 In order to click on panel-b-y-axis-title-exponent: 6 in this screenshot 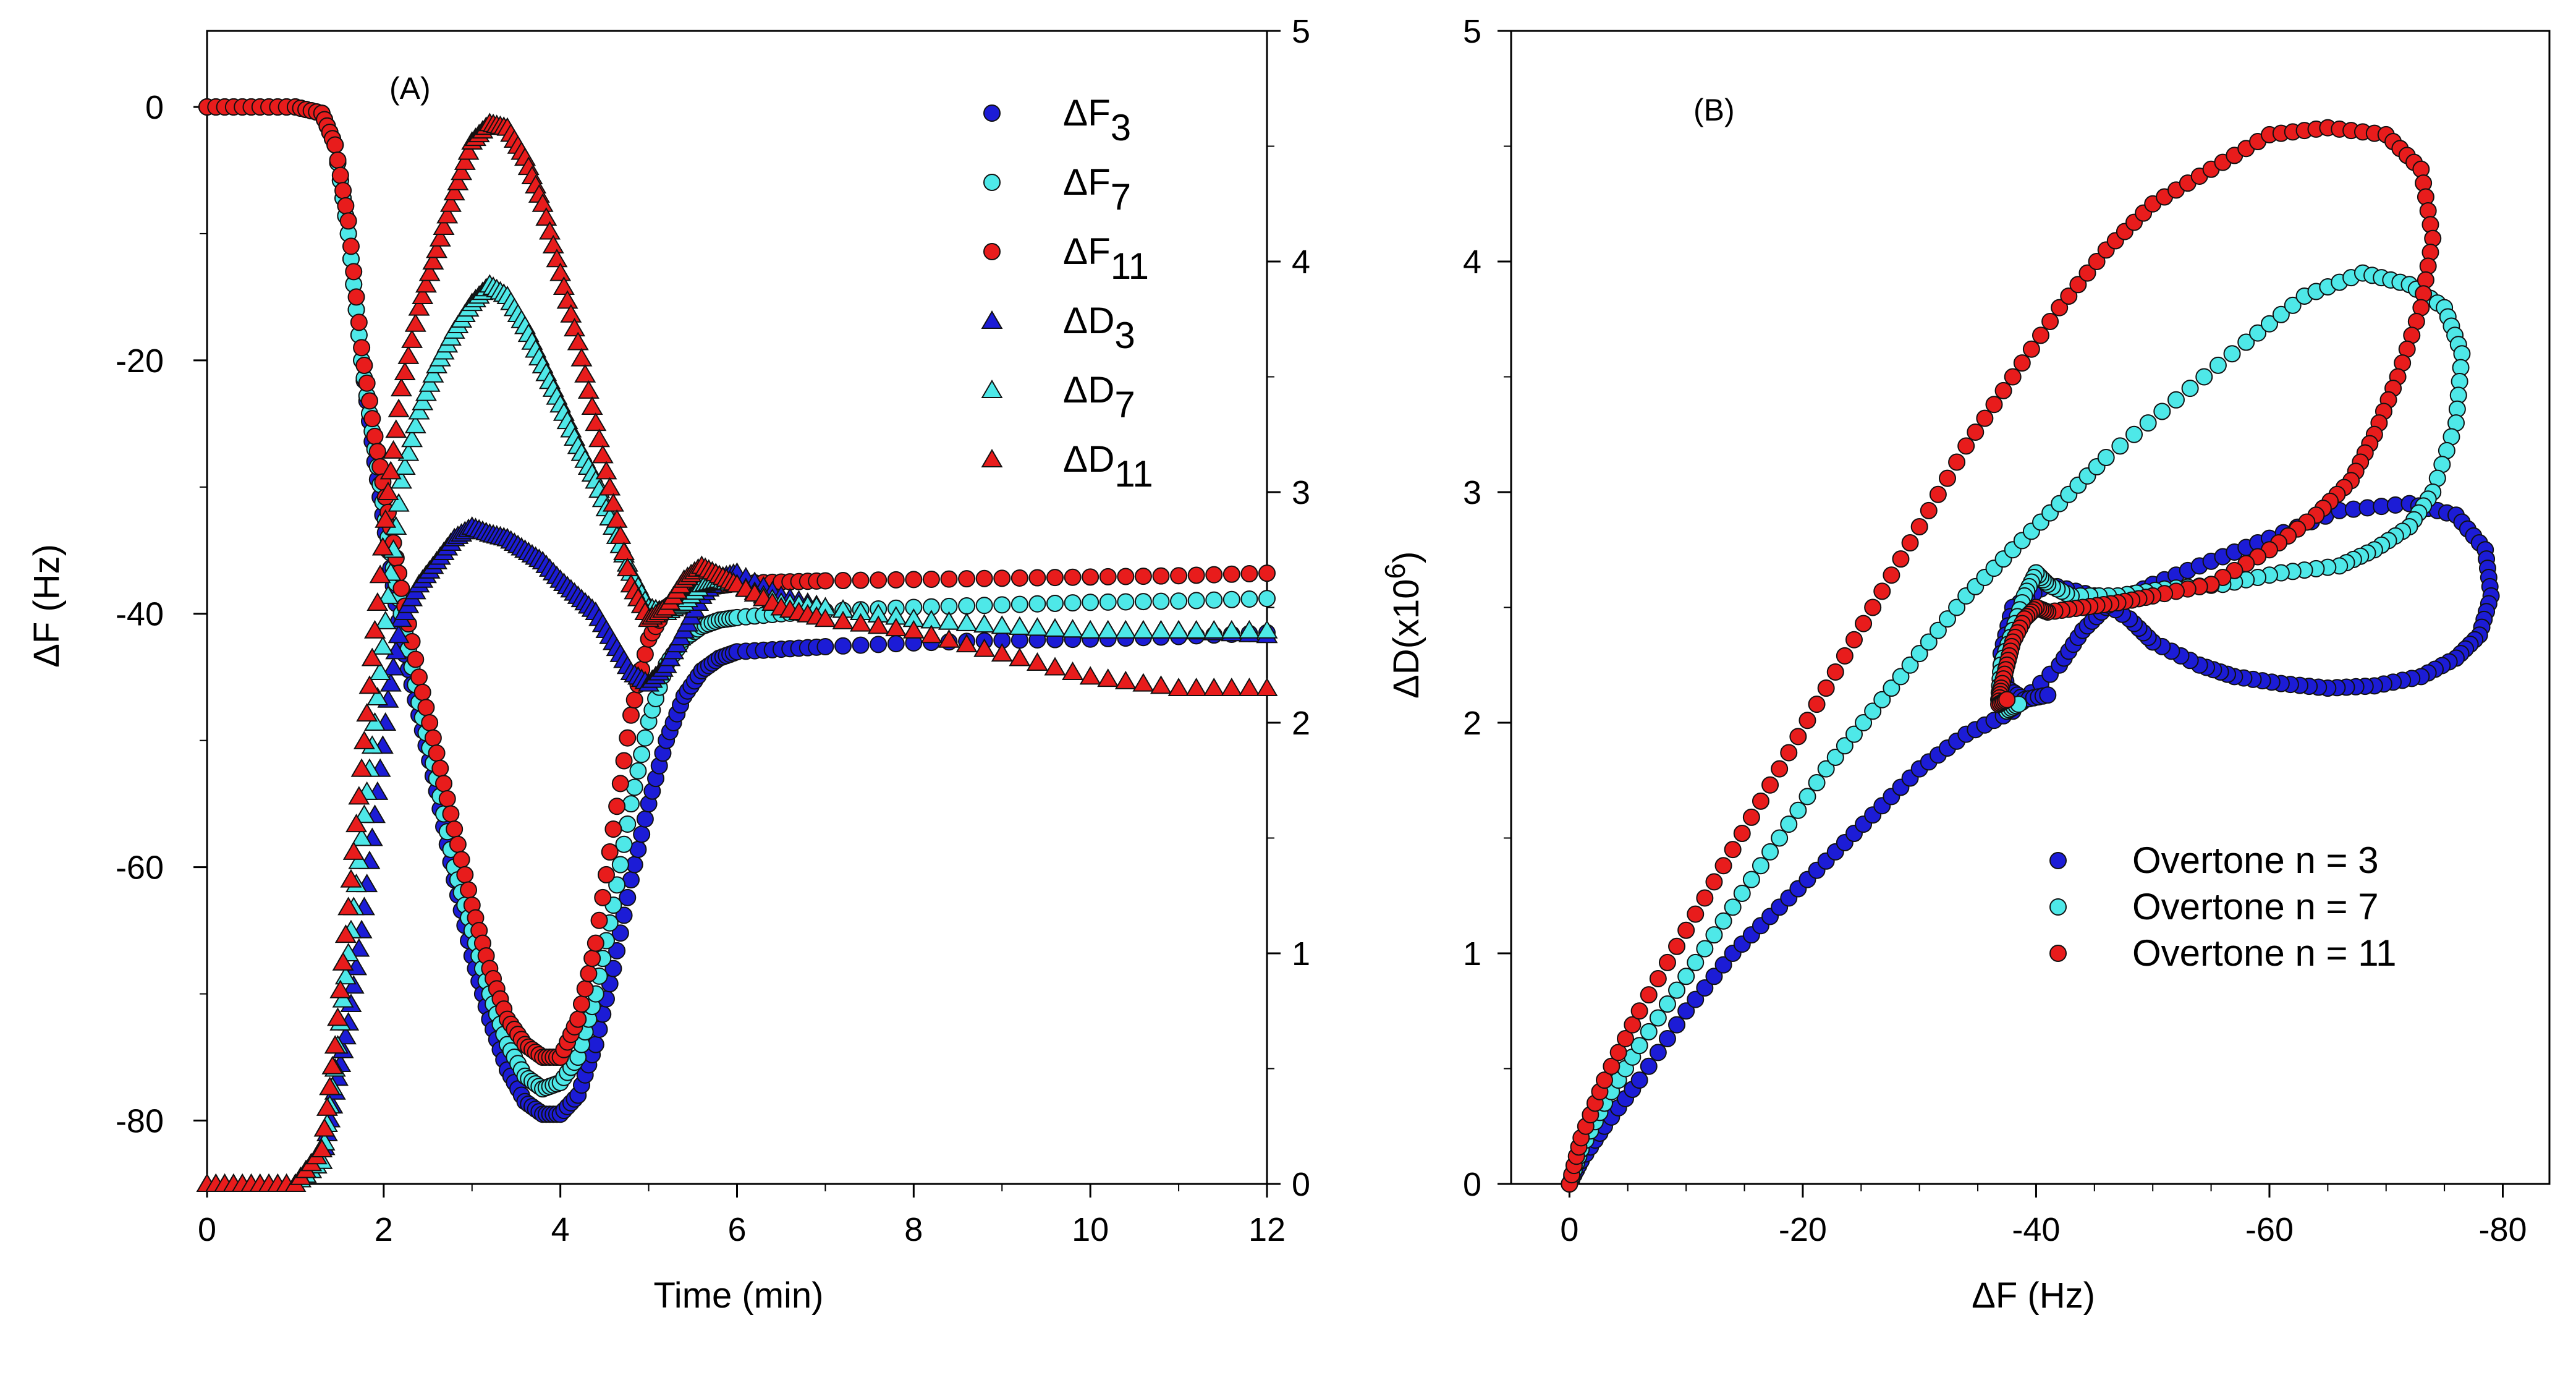, I will do `click(1395, 571)`.